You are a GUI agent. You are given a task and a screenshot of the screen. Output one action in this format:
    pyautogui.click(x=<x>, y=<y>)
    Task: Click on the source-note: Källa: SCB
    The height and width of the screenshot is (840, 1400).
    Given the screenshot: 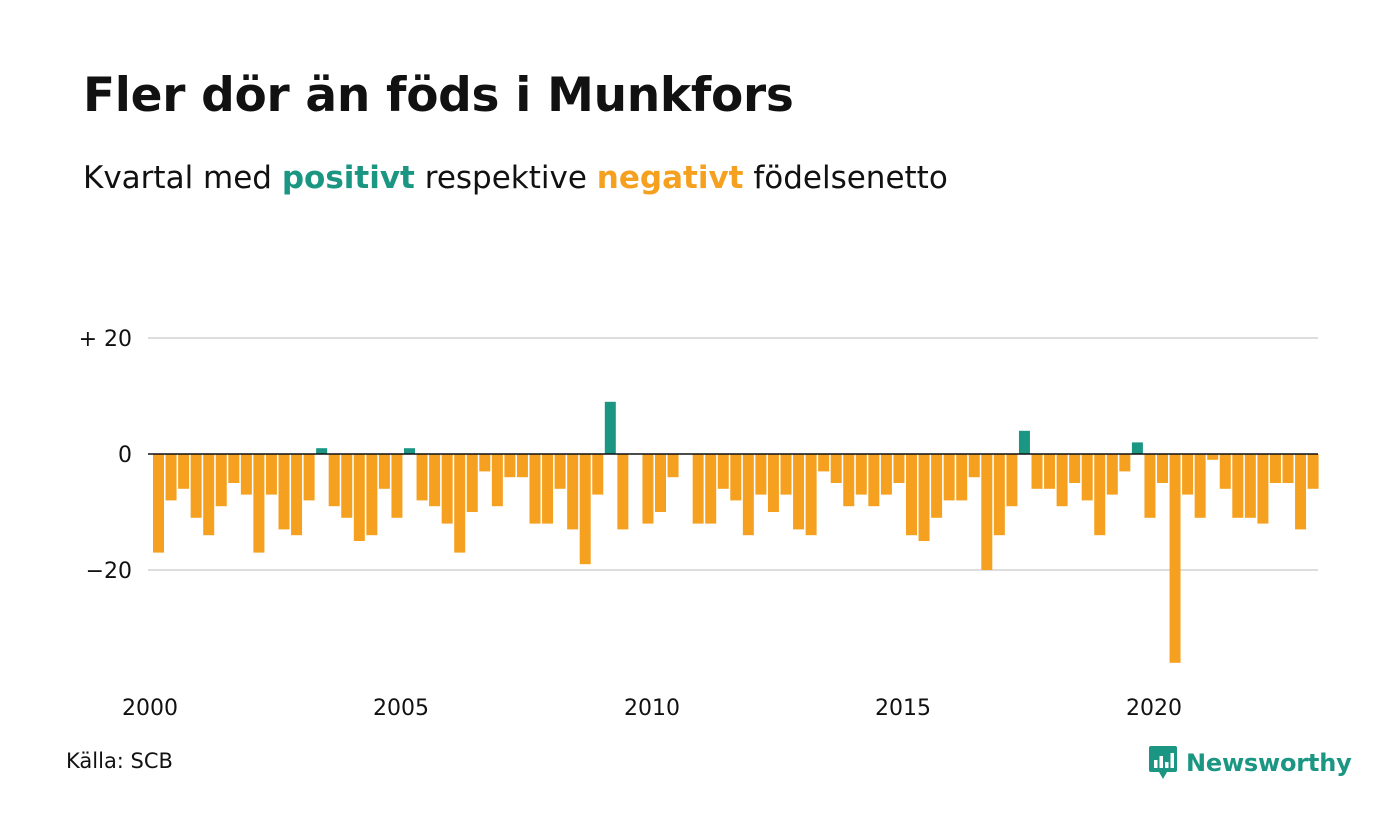 What is the action you would take?
    pyautogui.click(x=119, y=761)
    